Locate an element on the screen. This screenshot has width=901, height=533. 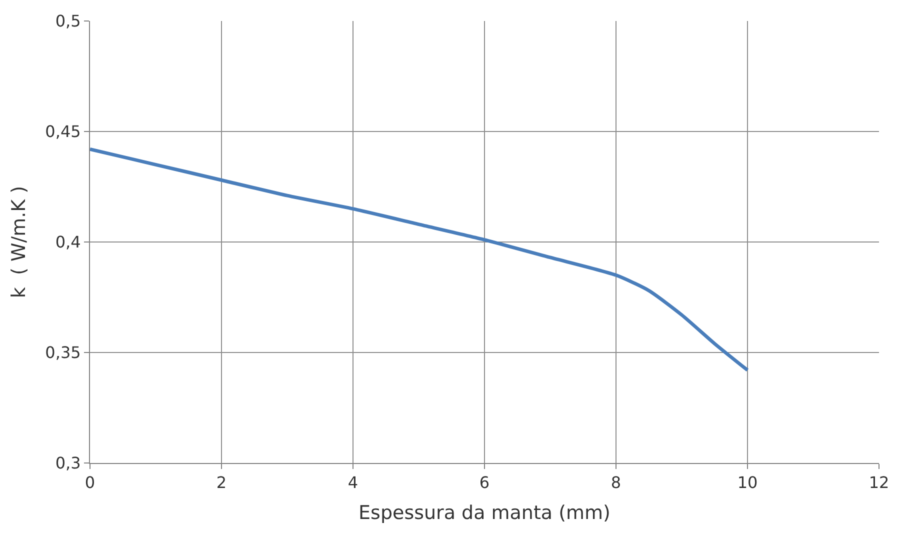
x-tick-label: 4 is located at coordinates (353, 482).